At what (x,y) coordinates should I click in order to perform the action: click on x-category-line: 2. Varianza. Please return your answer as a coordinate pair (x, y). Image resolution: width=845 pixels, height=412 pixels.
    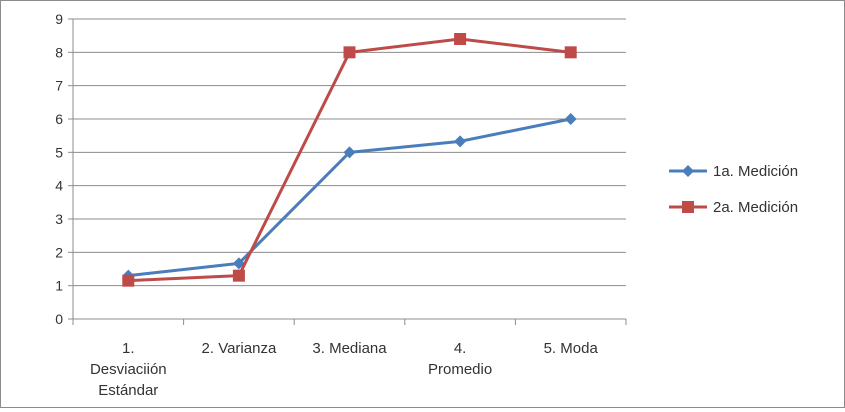
    Looking at the image, I should click on (239, 348).